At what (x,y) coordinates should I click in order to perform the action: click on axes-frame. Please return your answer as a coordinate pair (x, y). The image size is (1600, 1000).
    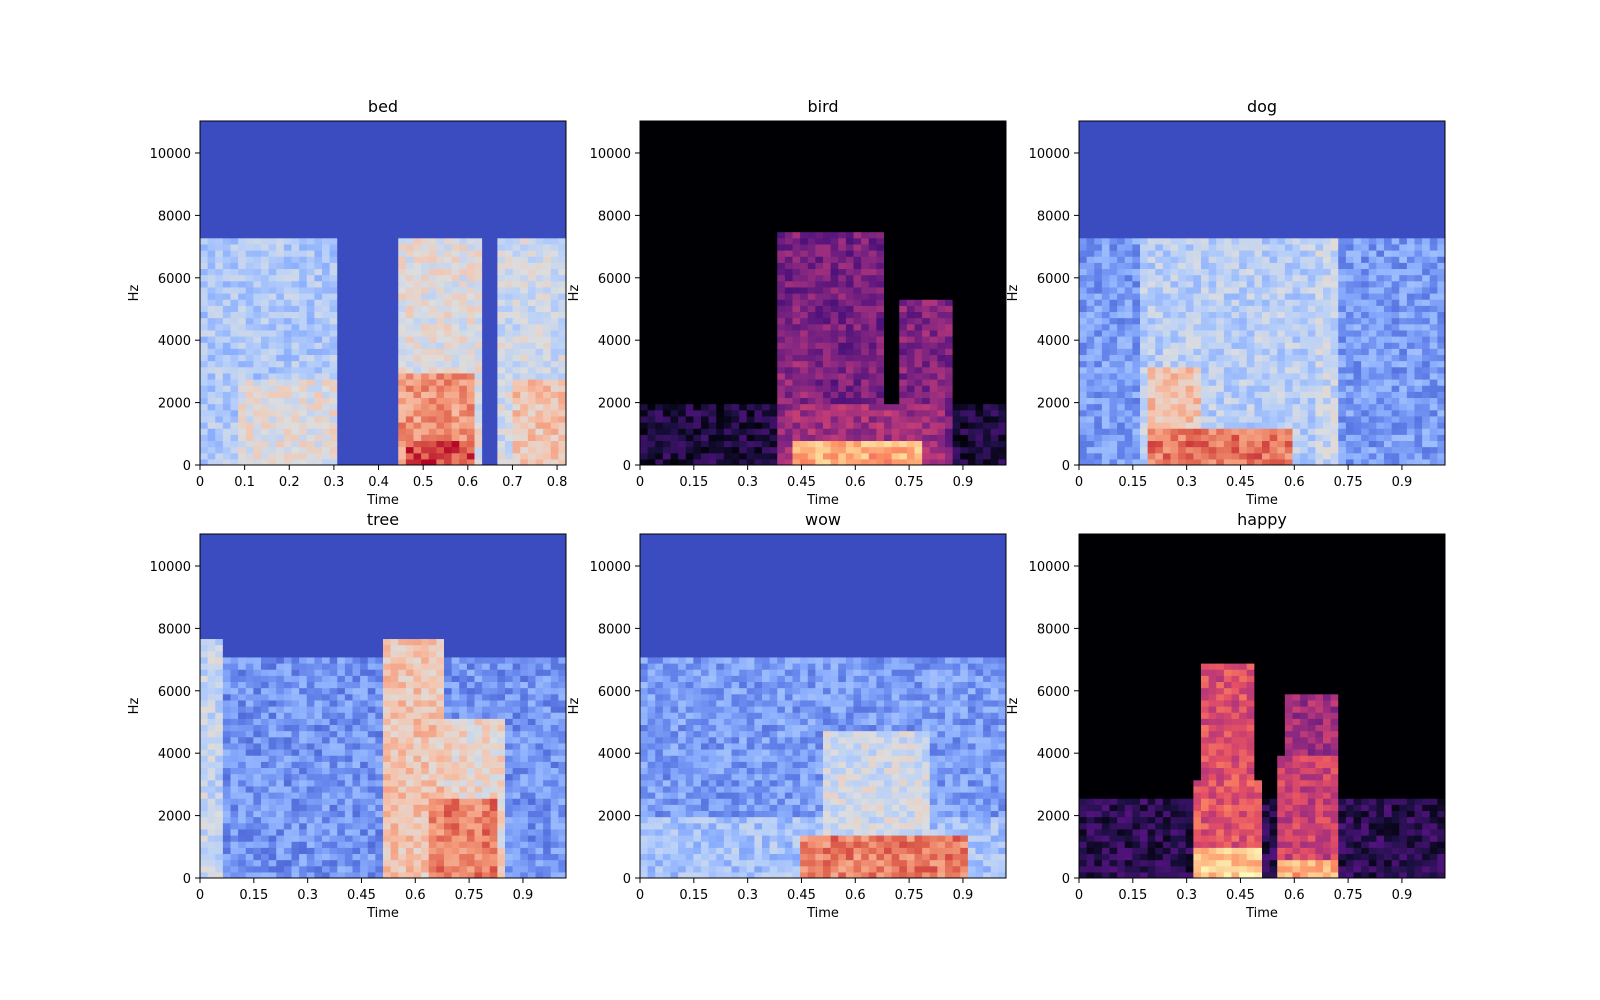
    Looking at the image, I should click on (383, 293).